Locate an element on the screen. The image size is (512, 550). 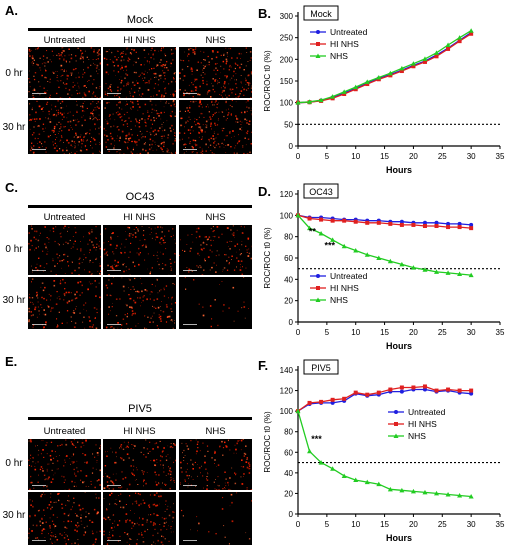
panel-letter-c: C. is located at coordinates (11, 187).